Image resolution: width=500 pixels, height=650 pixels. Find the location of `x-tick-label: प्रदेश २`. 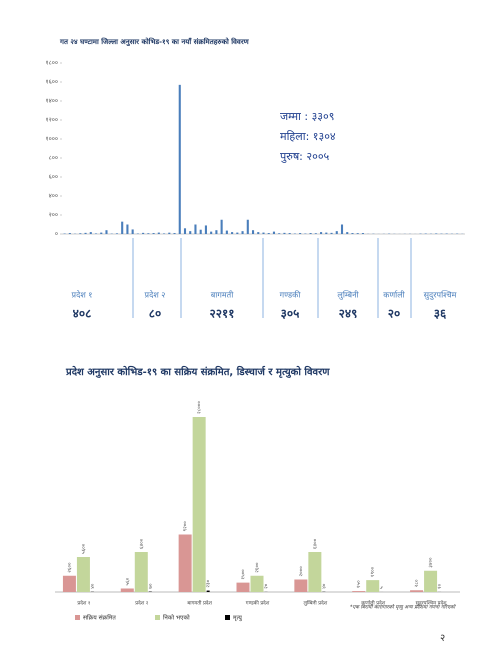

x-tick-label: प्रदेश २ is located at coordinates (141, 603).